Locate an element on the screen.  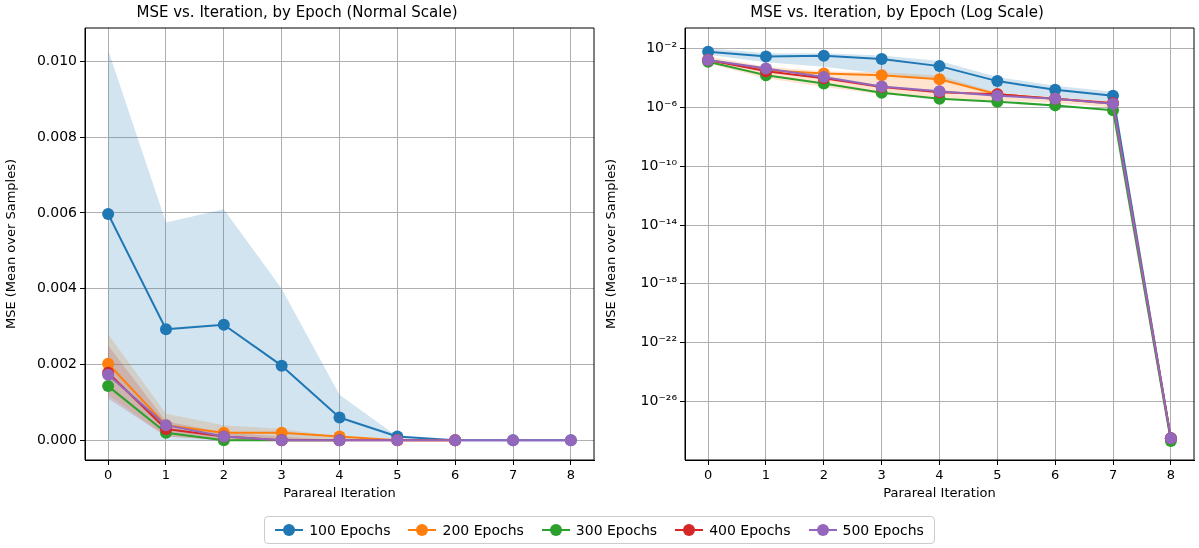
legend-label: 400 Epochs is located at coordinates (750, 530).